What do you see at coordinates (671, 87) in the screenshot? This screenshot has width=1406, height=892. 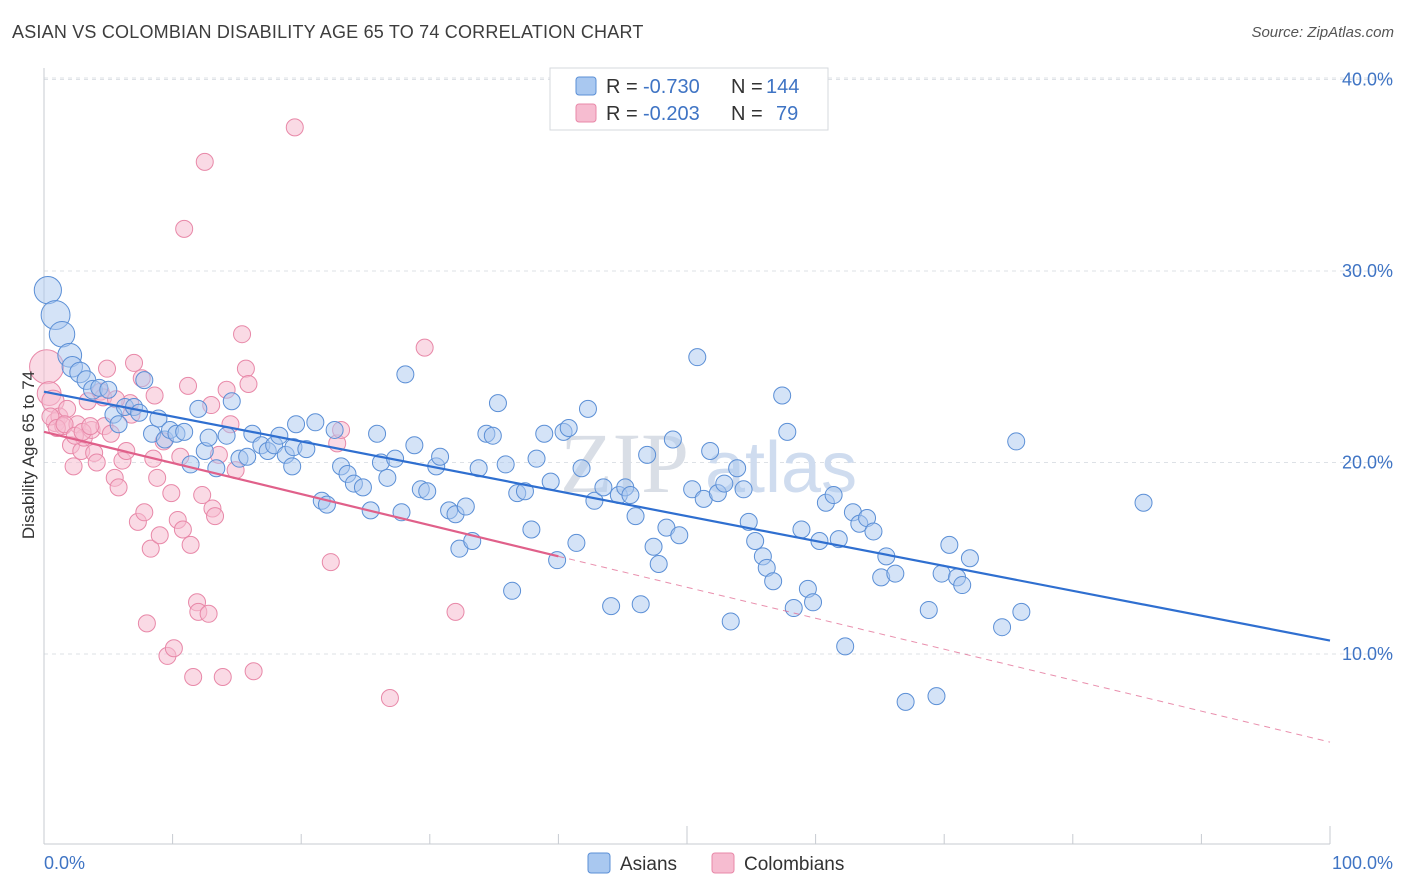 I see `legend-asian-r-value: -0.730` at bounding box center [671, 87].